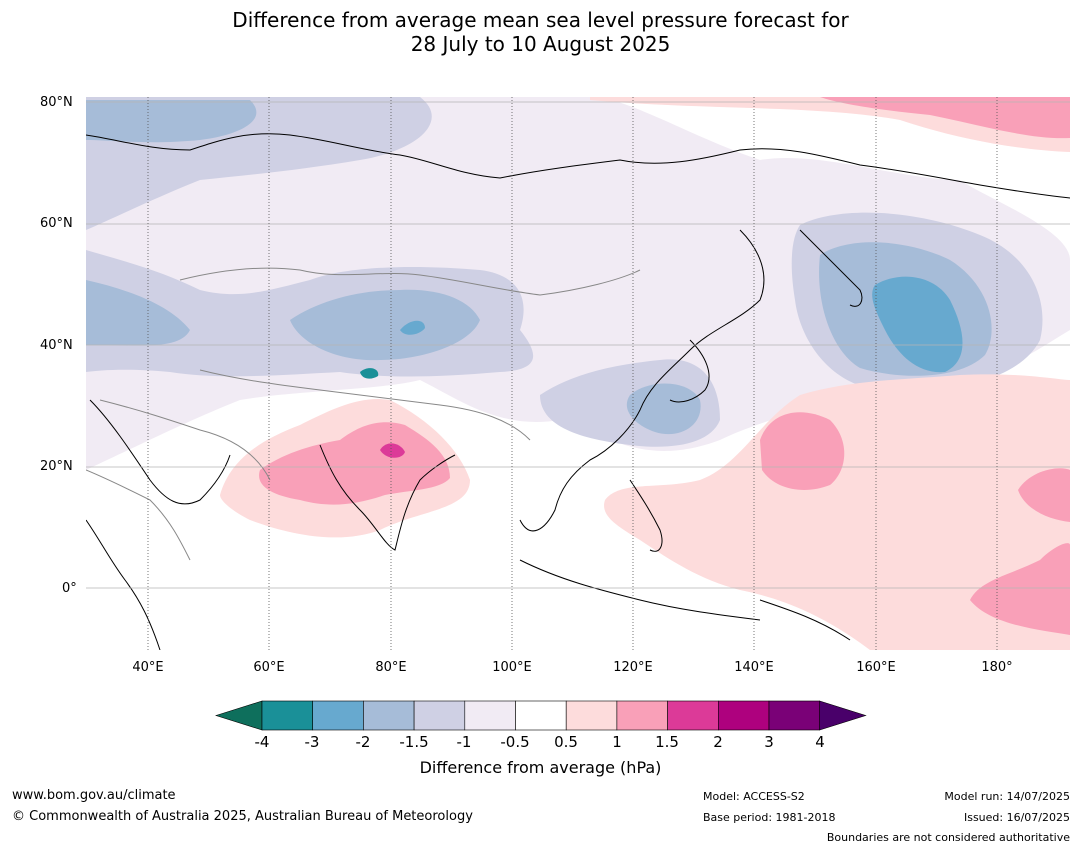 This screenshot has width=1081, height=850. What do you see at coordinates (138, 515) in the screenshot?
I see `borders-africa` at bounding box center [138, 515].